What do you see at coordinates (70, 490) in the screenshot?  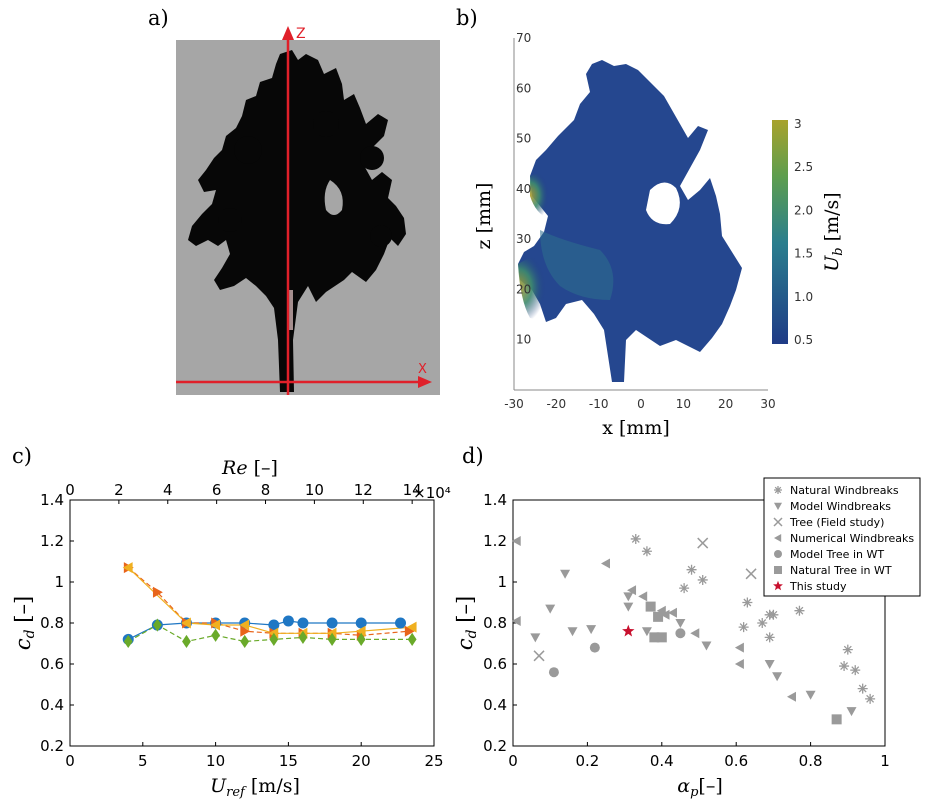 I see `c-top-tick-label: 0` at bounding box center [70, 490].